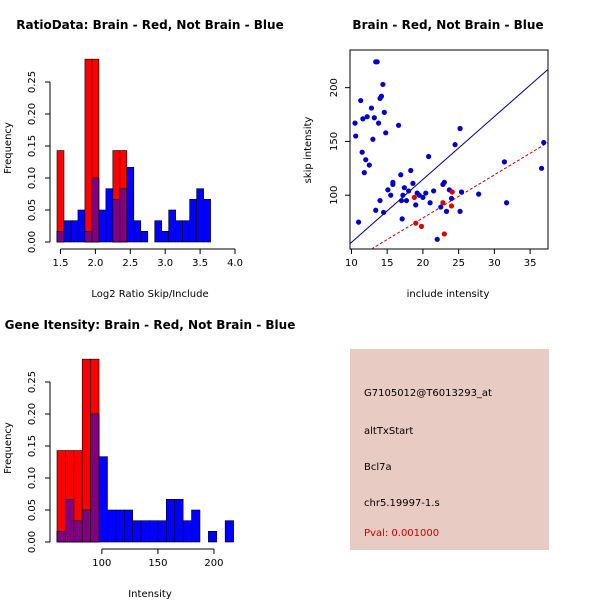 Image resolution: width=600 pixels, height=600 pixels. What do you see at coordinates (32, 382) in the screenshot?
I see `intensity-histogram-y-tick-label: 0.25` at bounding box center [32, 382].